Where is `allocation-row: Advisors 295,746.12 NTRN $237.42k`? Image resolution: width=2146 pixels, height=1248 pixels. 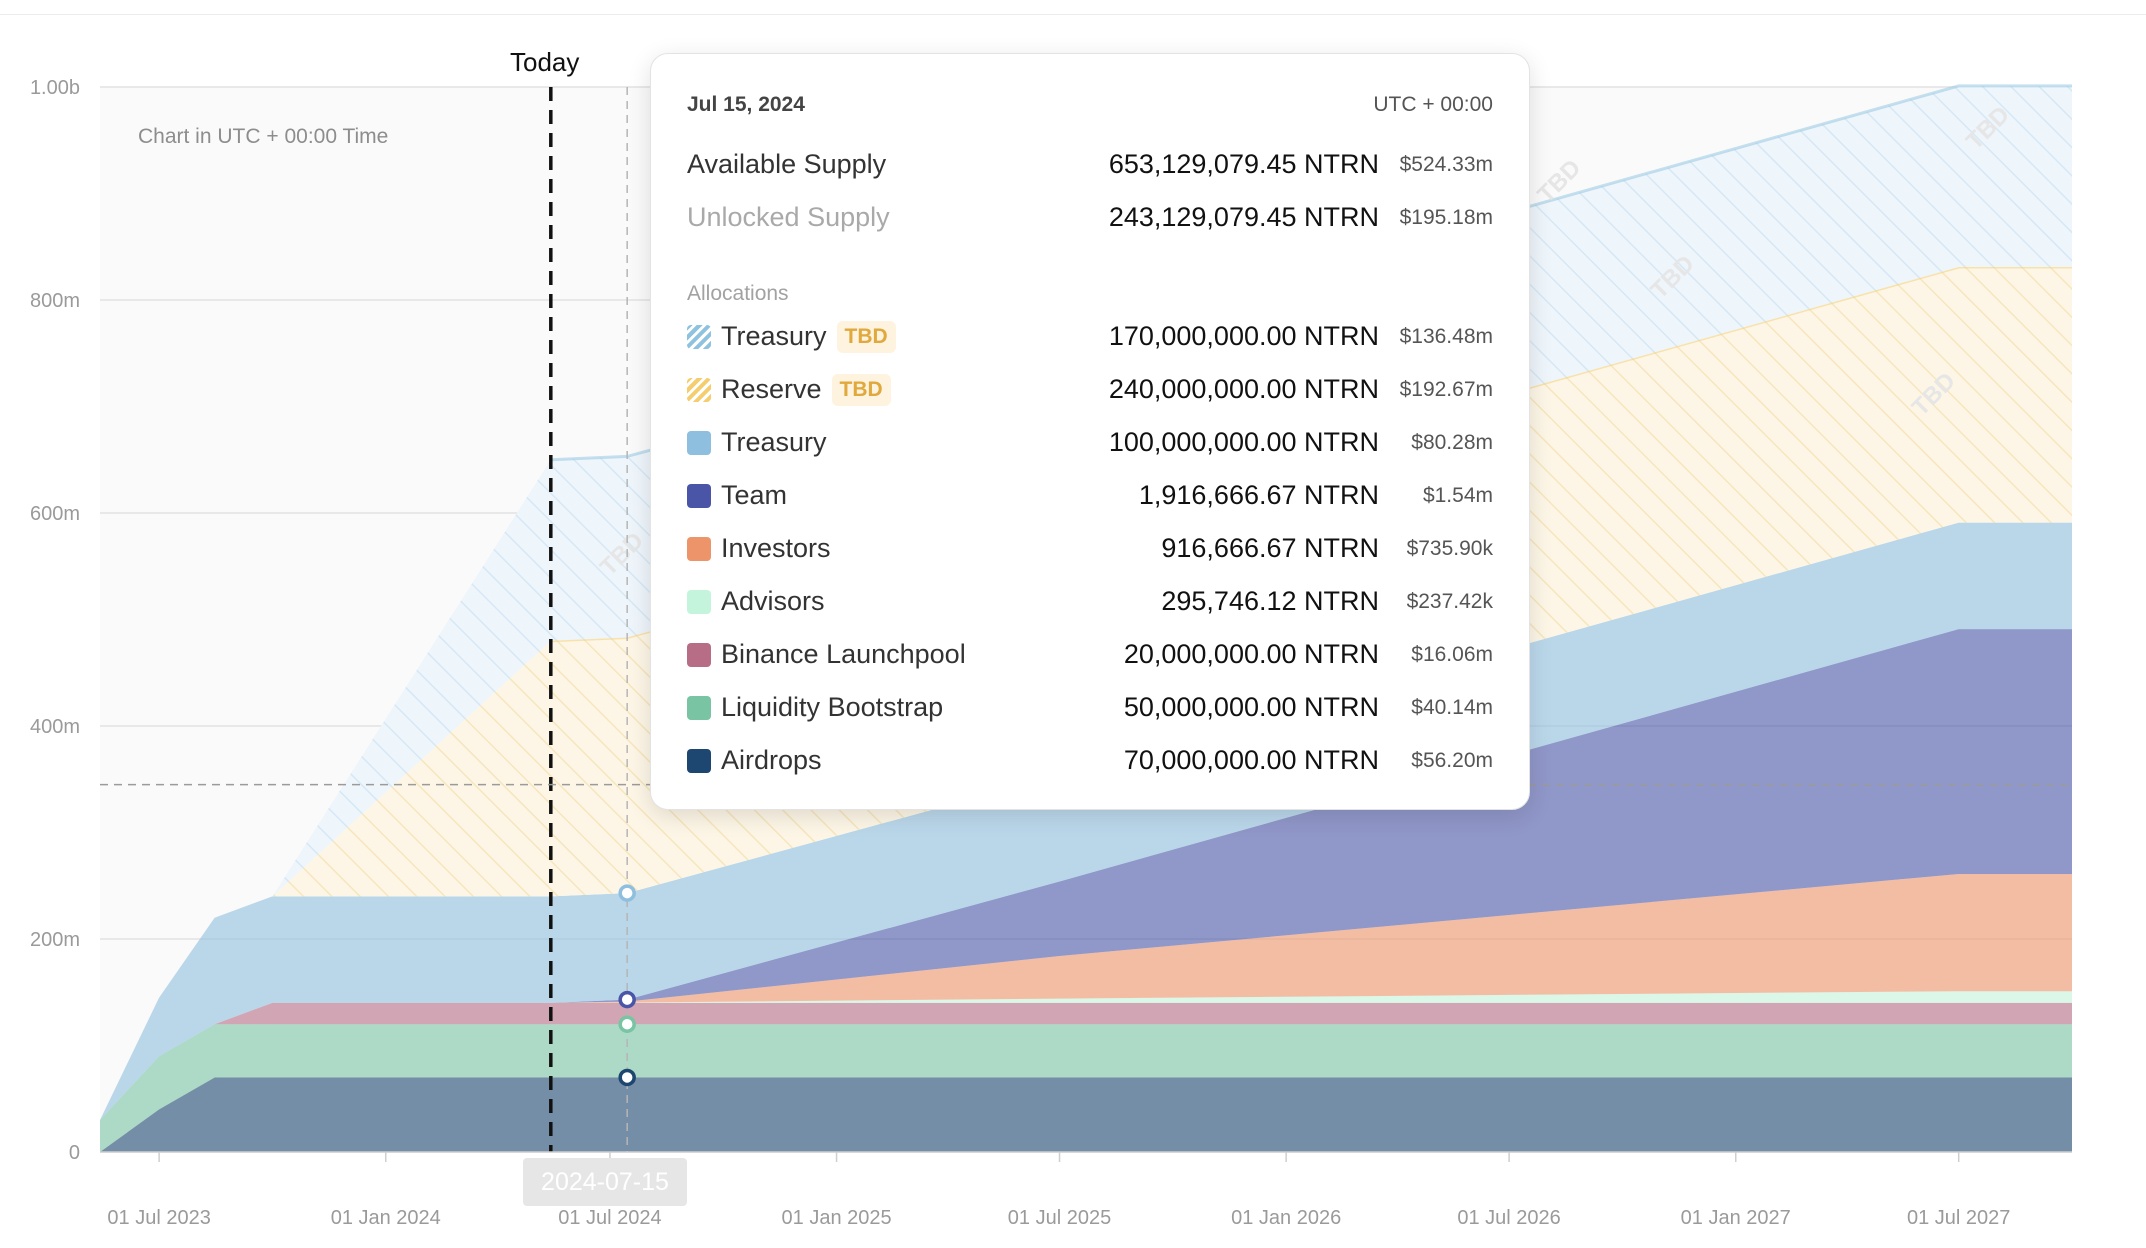
allocation-row: Advisors 295,746.12 NTRN $237.42k is located at coordinates (1090, 601).